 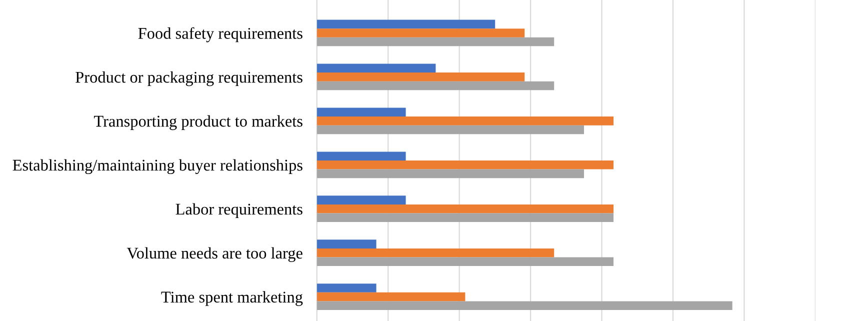 I want to click on y-tick-label: Labor requirements, so click(x=239, y=210).